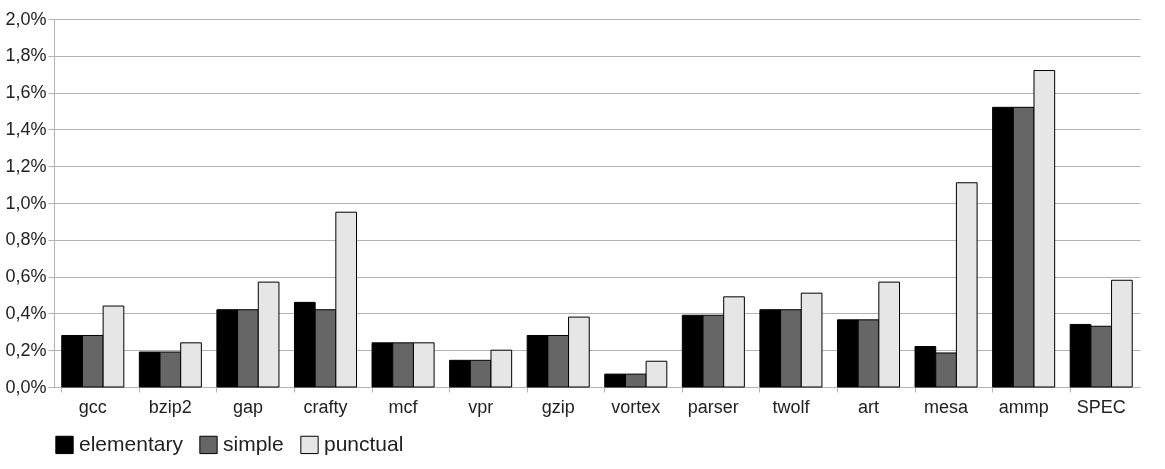  What do you see at coordinates (26, 165) in the screenshot?
I see `y-tick-label: 1,2%` at bounding box center [26, 165].